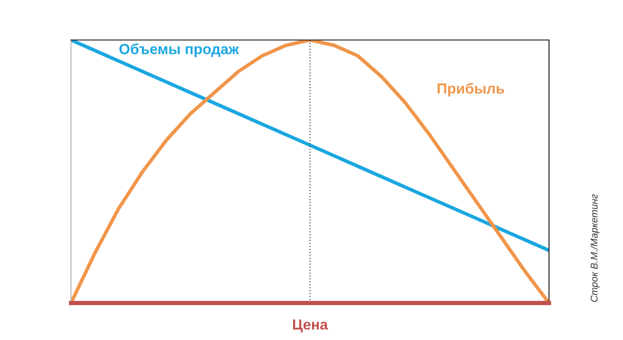 This screenshot has height=340, width=623. Describe the element at coordinates (310, 326) in the screenshot. I see `x-axis-title: Цена` at that location.